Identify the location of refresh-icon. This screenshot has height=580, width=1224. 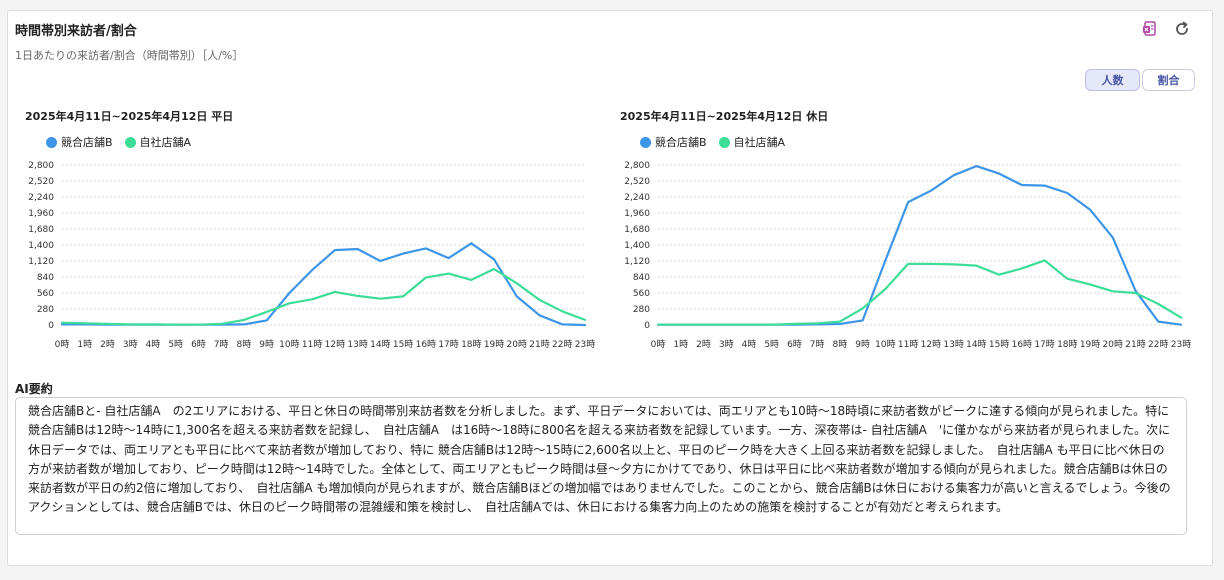
(1182, 29).